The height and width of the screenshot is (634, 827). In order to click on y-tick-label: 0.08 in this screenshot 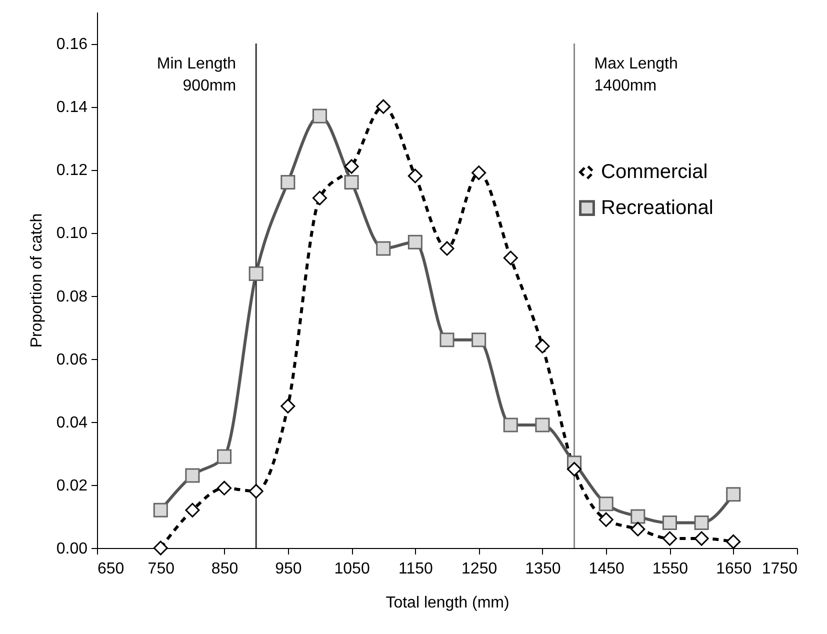, I will do `click(72, 297)`.